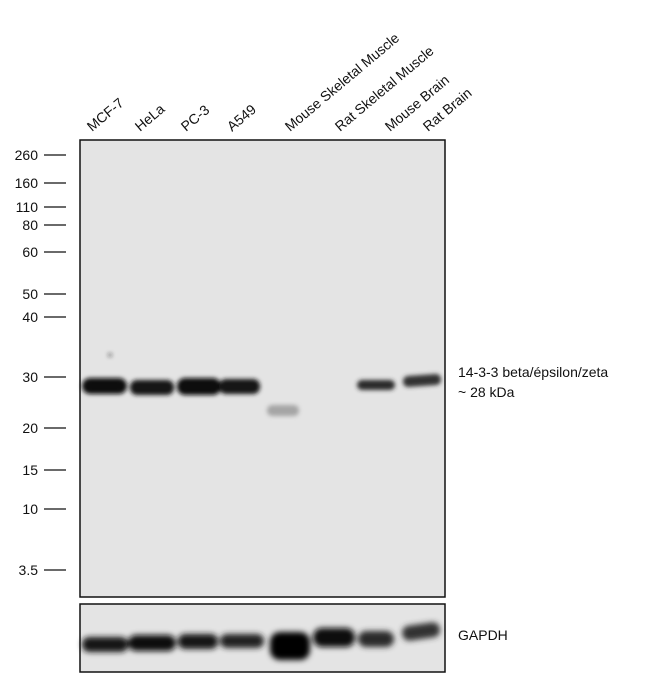 This screenshot has width=650, height=674. What do you see at coordinates (27, 183) in the screenshot?
I see `marker-label: 160` at bounding box center [27, 183].